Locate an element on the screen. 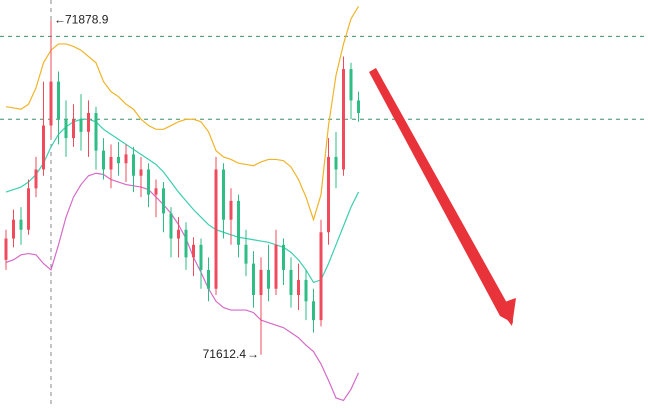 The height and width of the screenshot is (408, 648). low-arrow: → is located at coordinates (253, 354).